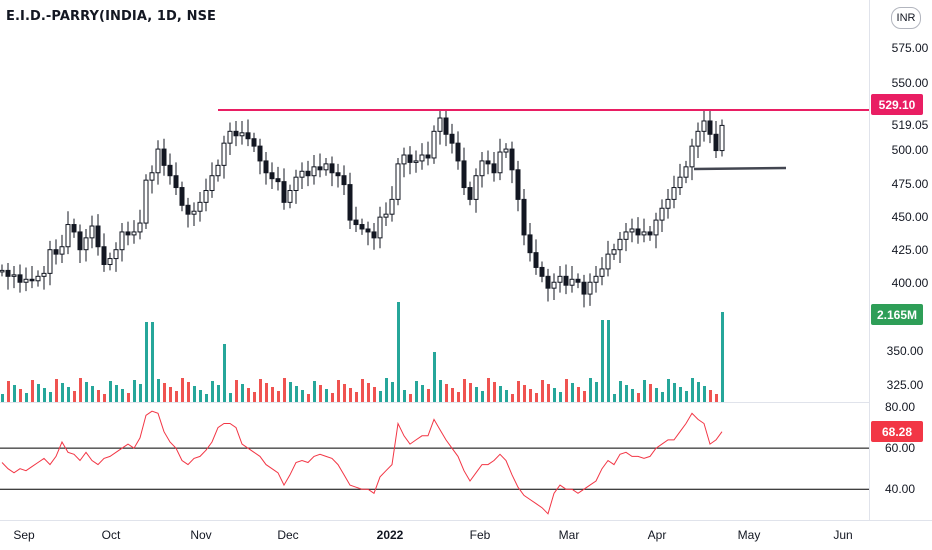  I want to click on price-tick-label: 350.00, so click(905, 351).